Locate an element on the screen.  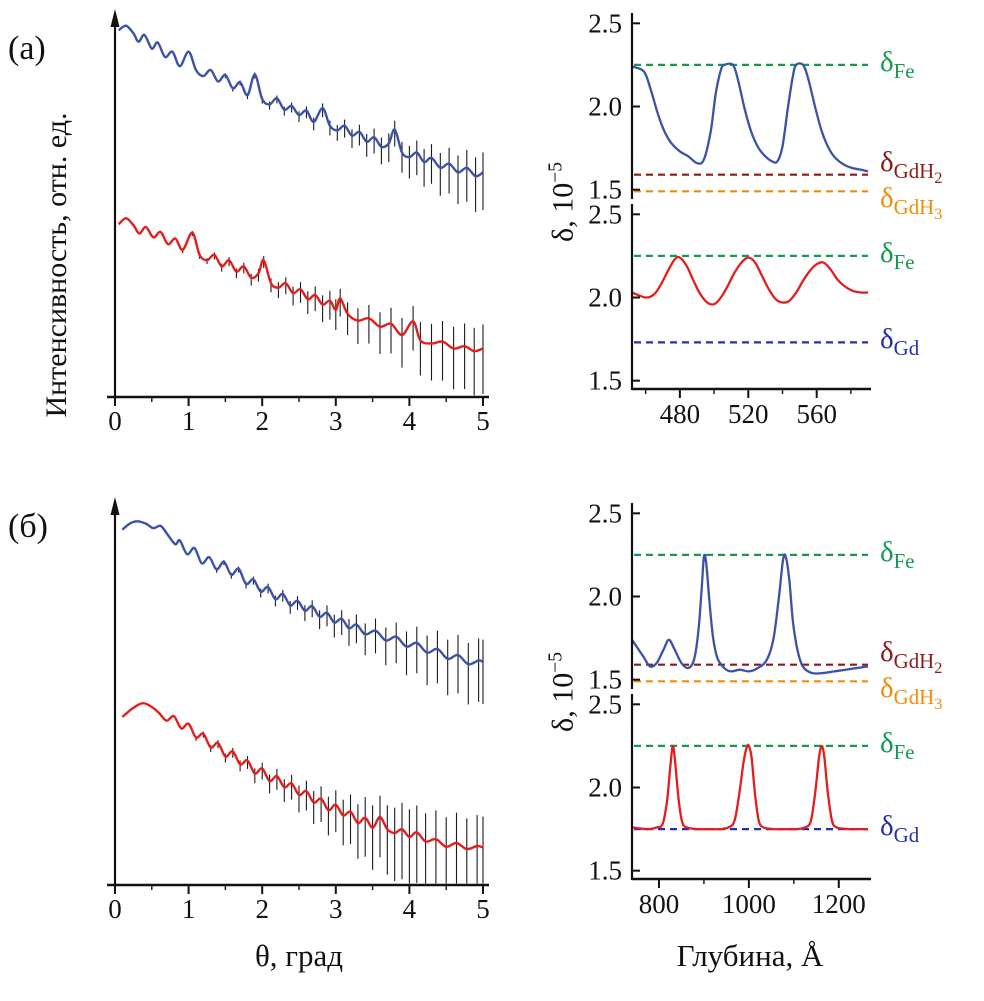
profile-b-bottom: 2.5 2.0 1.5 800 1000 1200 is located at coordinates (729, 804).